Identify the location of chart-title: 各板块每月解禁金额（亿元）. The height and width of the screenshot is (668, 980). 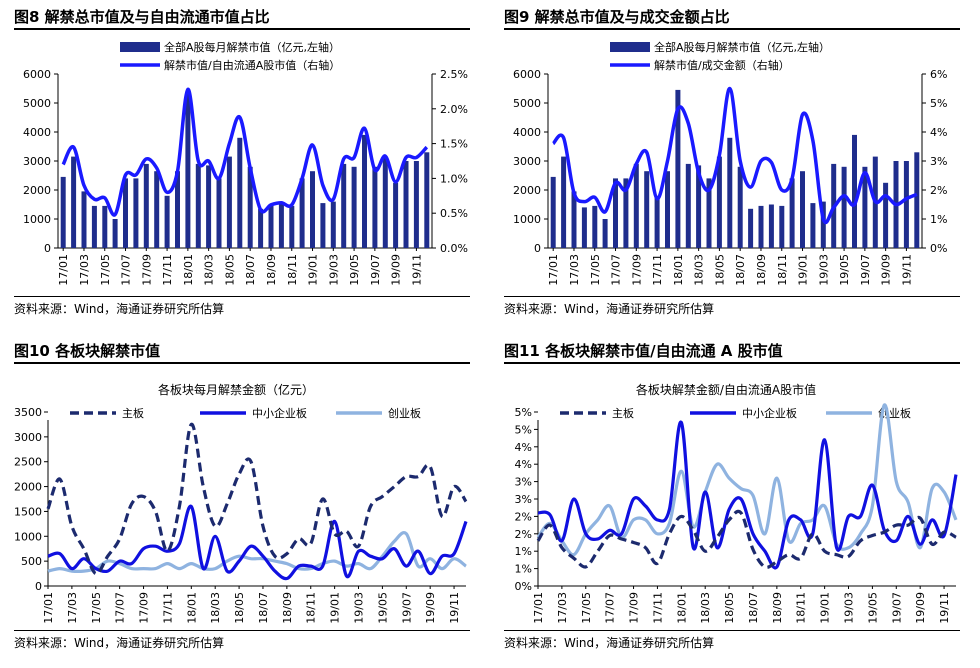
(236, 389).